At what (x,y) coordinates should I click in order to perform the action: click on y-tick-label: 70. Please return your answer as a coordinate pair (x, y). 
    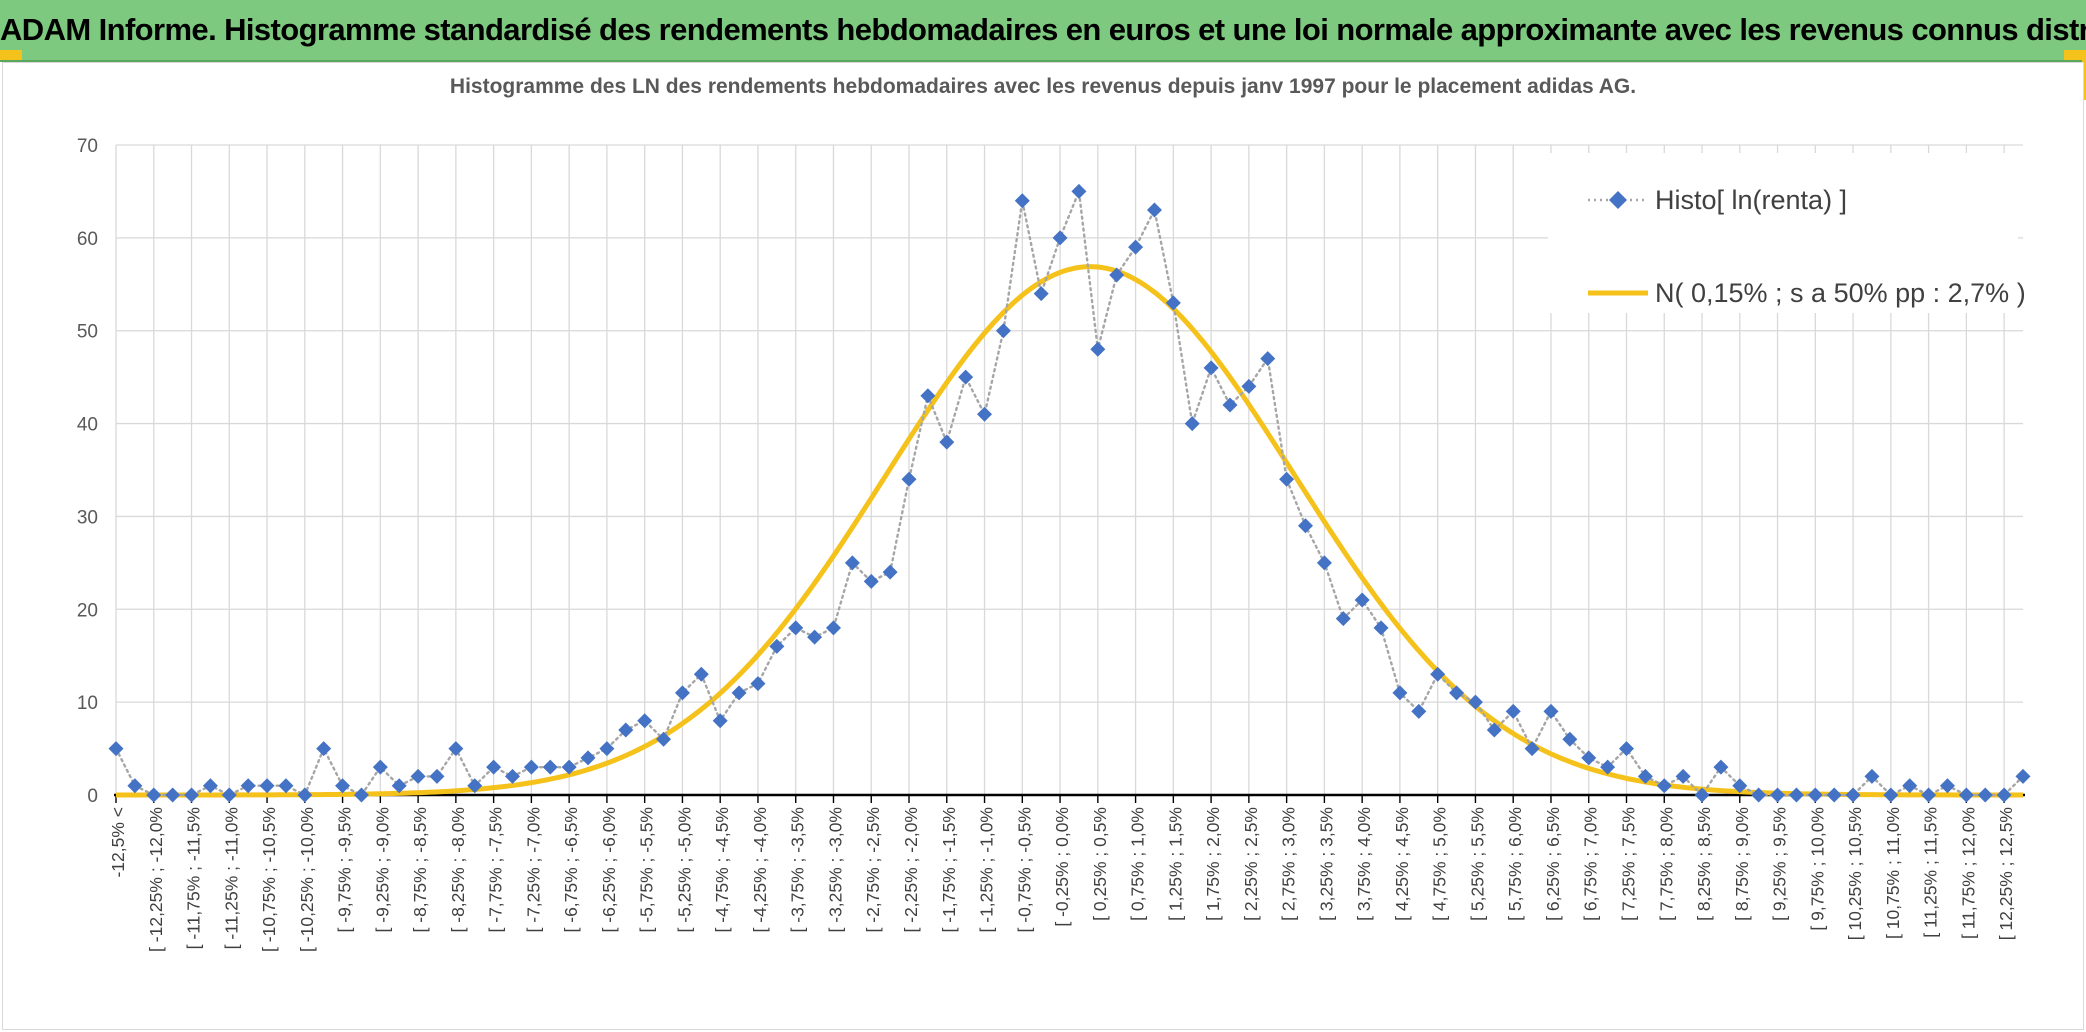
    Looking at the image, I should click on (87, 146).